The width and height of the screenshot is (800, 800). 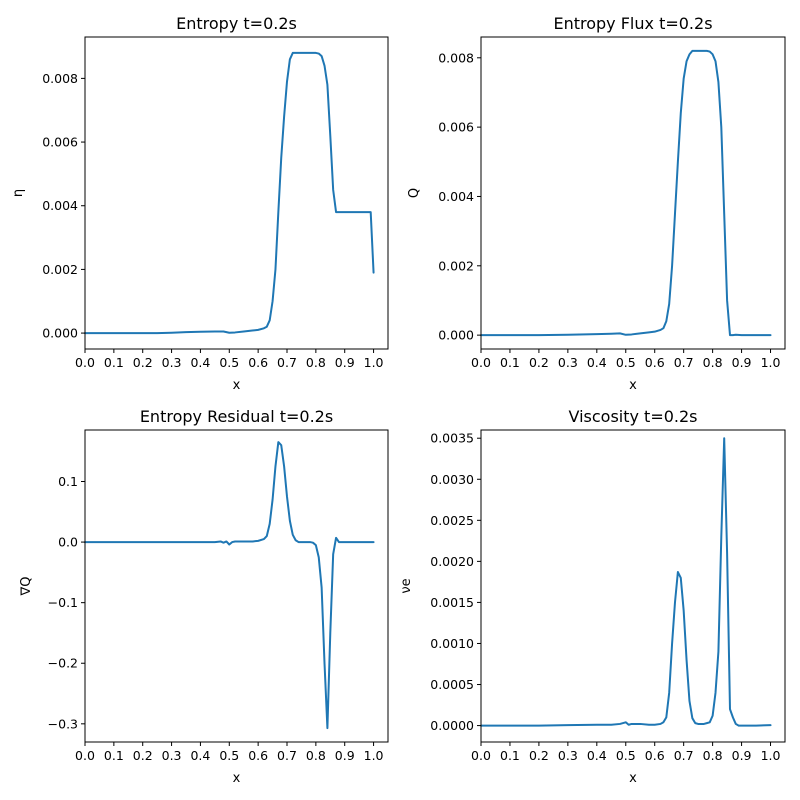 I want to click on y-tick-label: 0.0020, so click(x=452, y=561).